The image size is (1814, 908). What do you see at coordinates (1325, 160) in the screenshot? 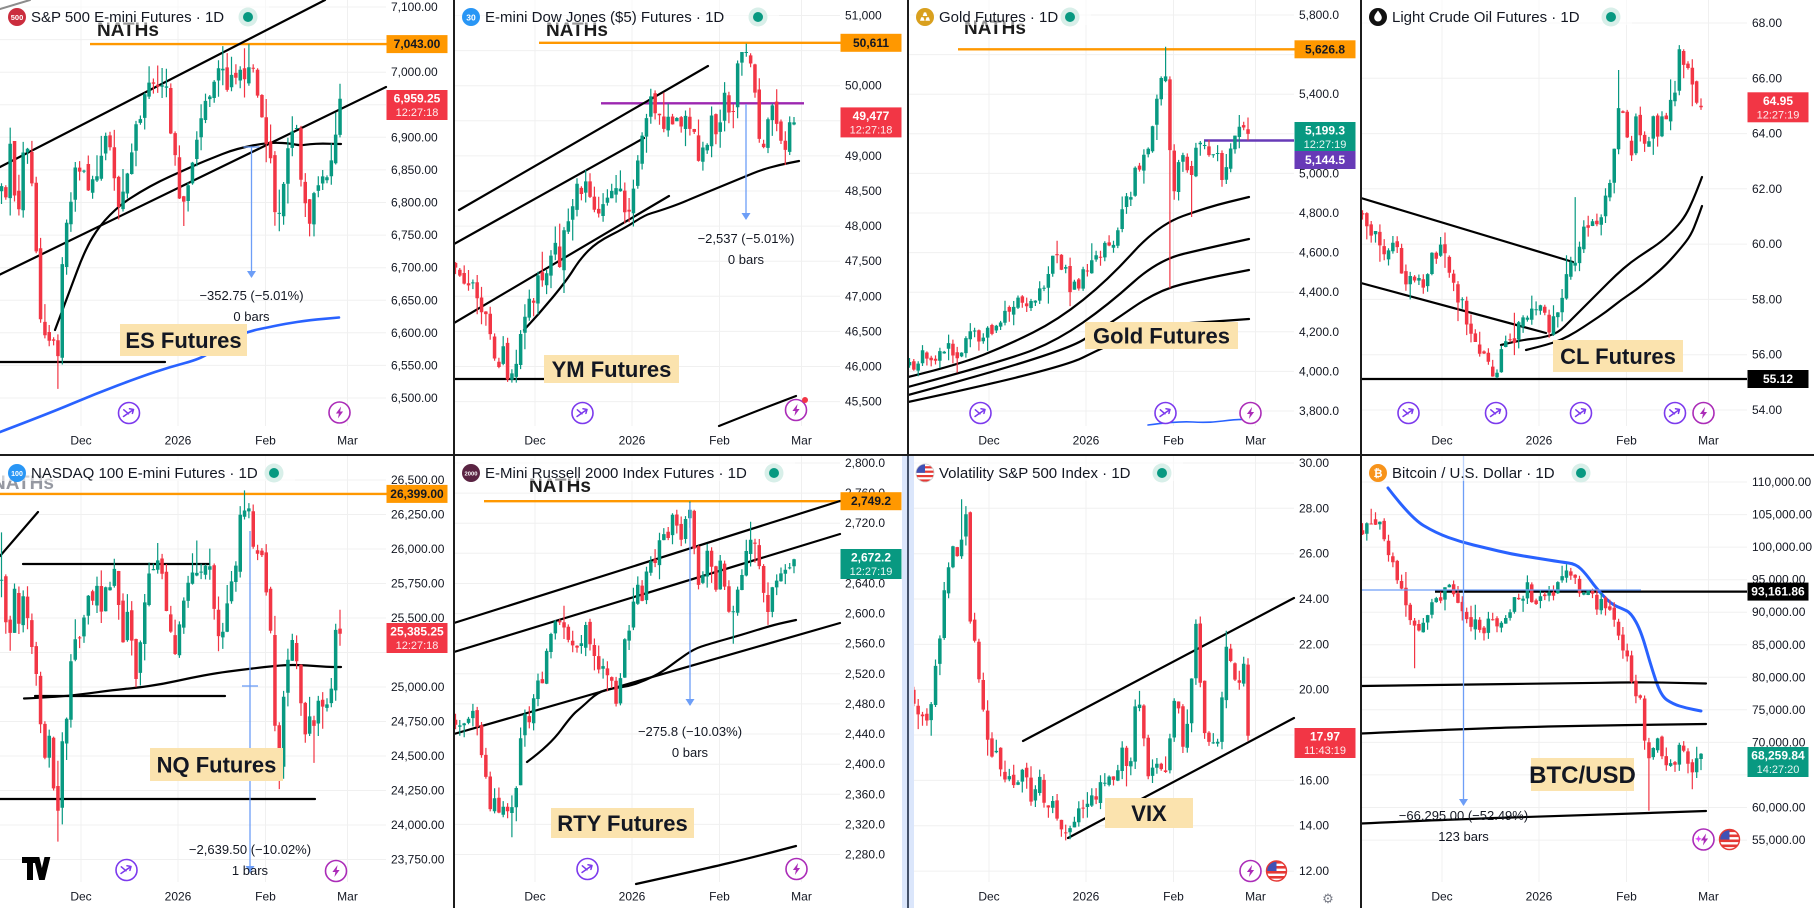
I see `svg-text: 5,144.5` at bounding box center [1325, 160].